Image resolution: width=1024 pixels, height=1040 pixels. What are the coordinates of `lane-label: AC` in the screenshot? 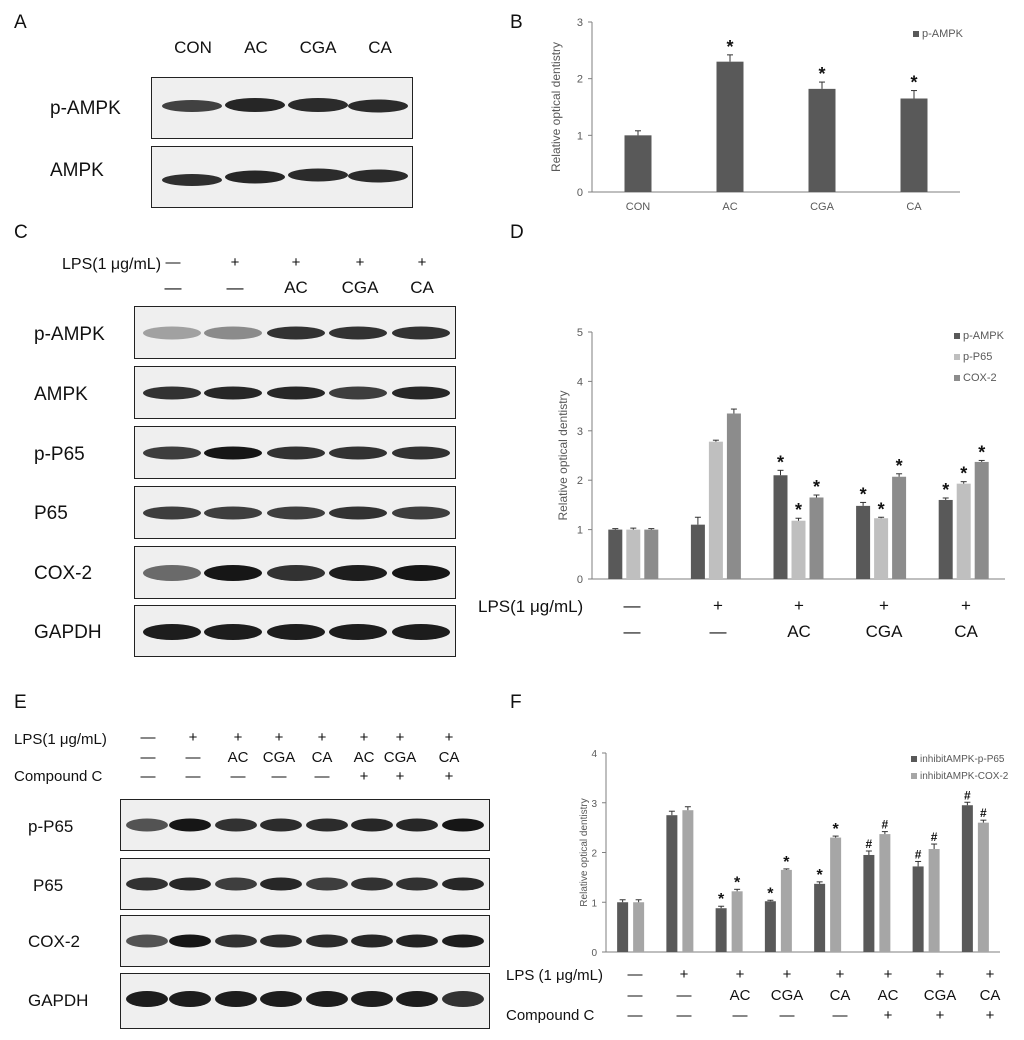 It's located at (256, 47).